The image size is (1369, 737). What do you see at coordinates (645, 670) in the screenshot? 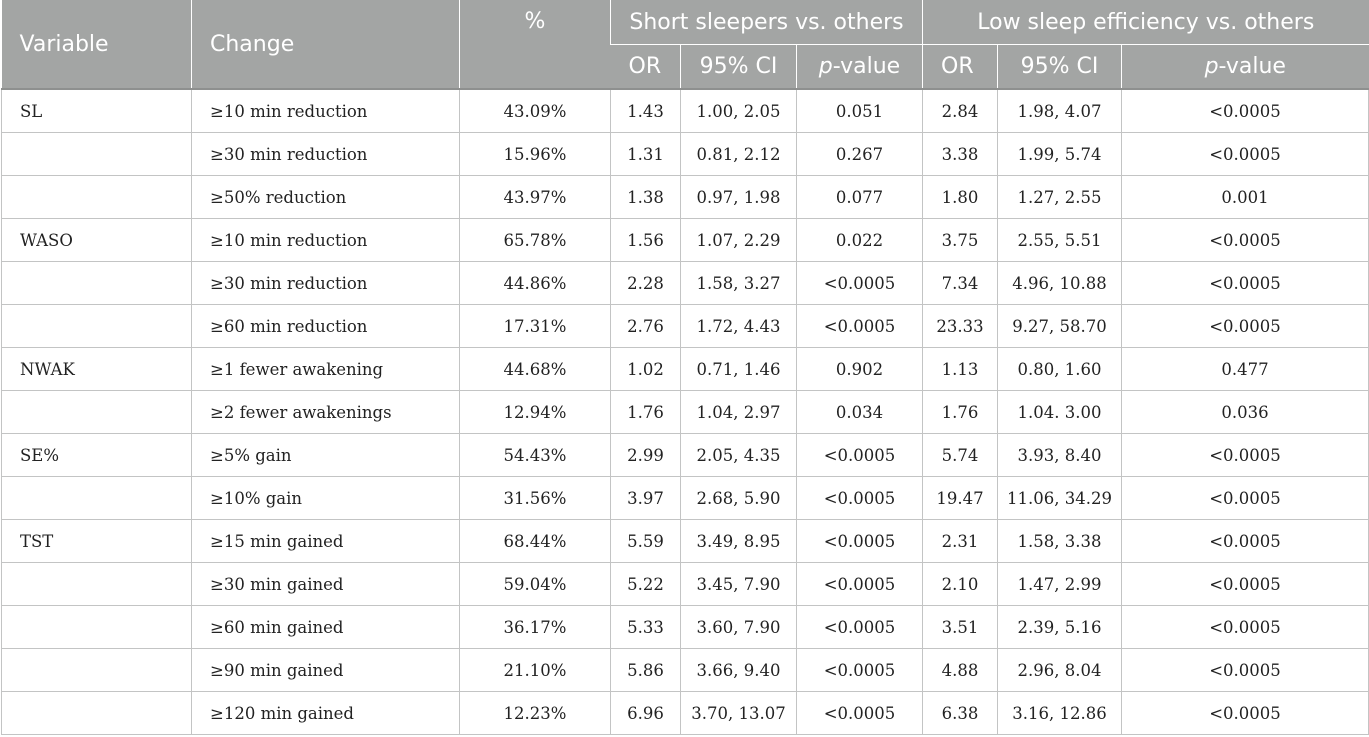
I see `cell-or-short-sleepers: 5.86` at bounding box center [645, 670].